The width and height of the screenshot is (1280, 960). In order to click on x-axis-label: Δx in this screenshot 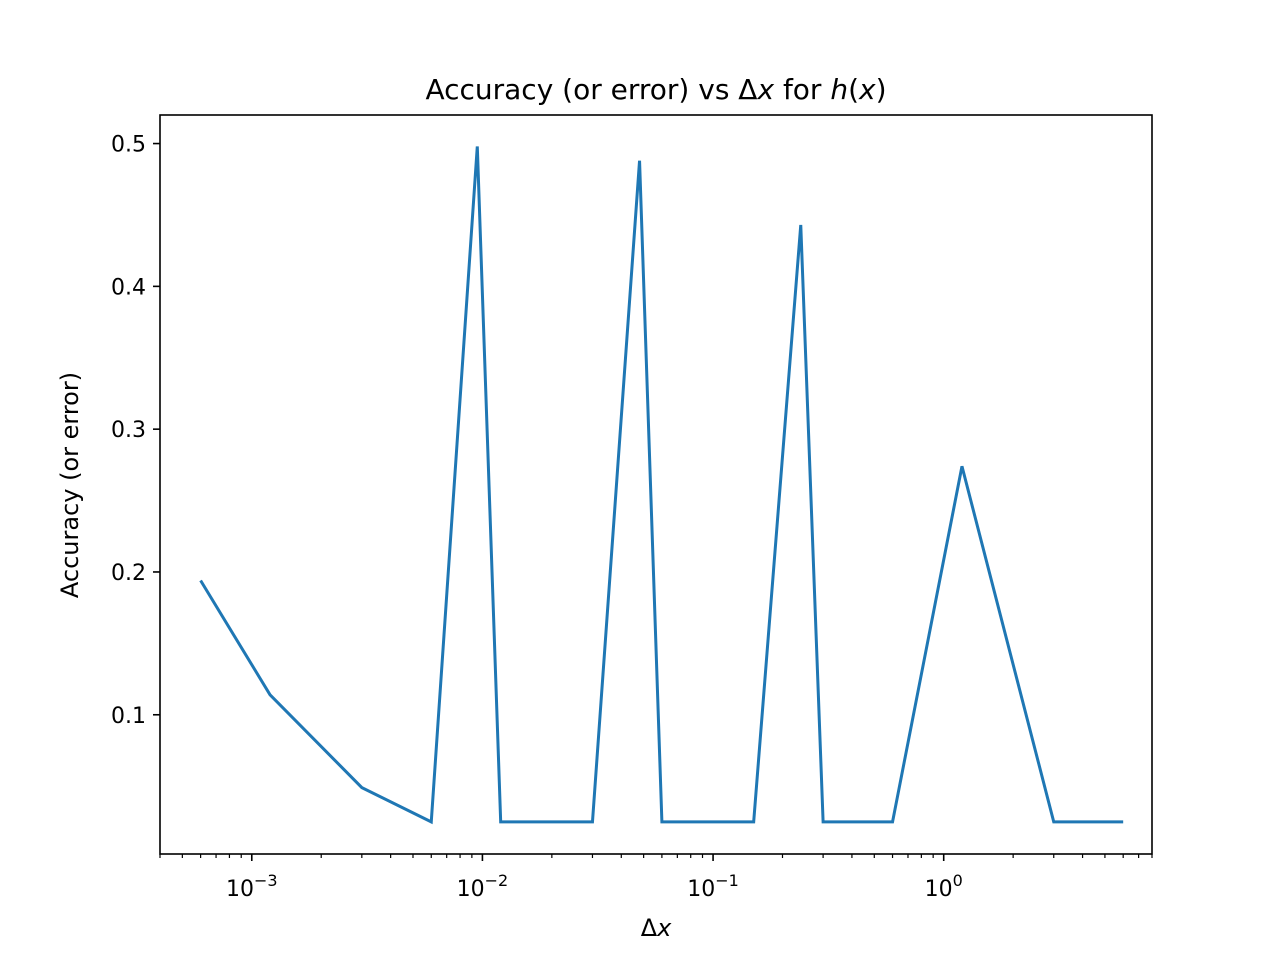, I will do `click(656, 928)`.